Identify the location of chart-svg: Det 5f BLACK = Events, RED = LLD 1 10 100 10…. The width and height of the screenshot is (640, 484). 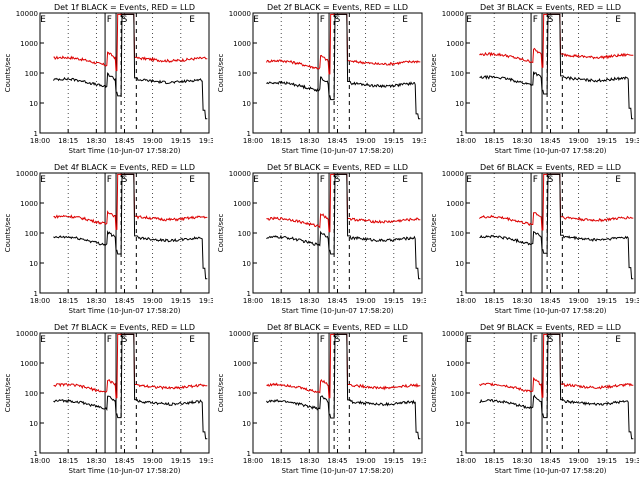
(324, 239).